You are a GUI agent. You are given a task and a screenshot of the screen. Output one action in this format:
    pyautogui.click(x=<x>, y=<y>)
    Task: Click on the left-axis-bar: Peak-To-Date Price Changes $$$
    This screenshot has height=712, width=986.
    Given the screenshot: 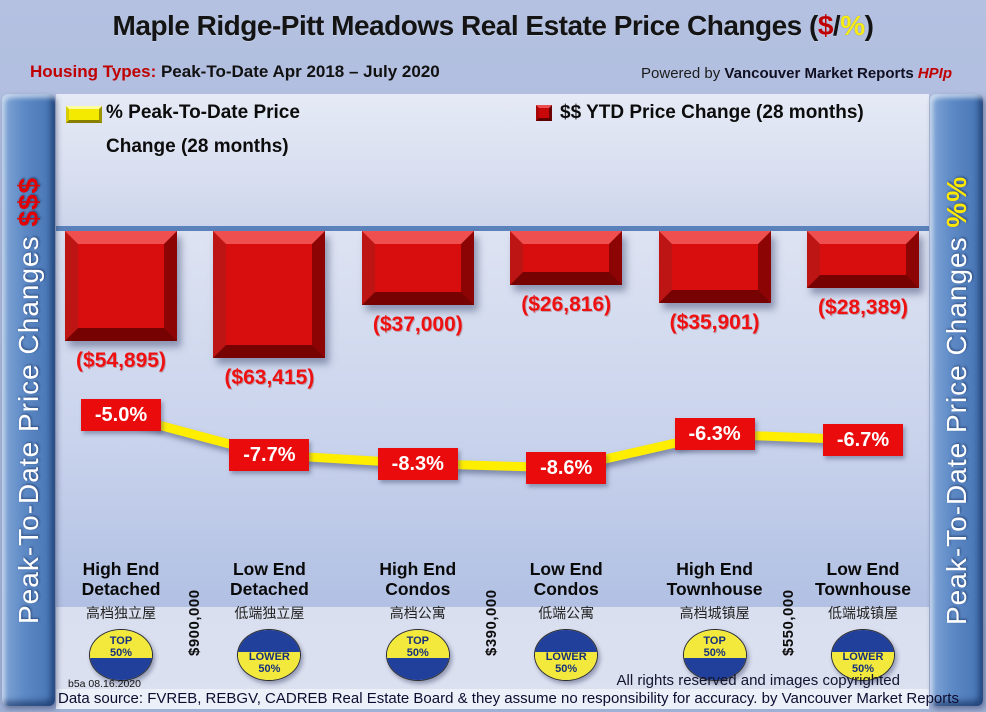 What is the action you would take?
    pyautogui.click(x=28, y=400)
    